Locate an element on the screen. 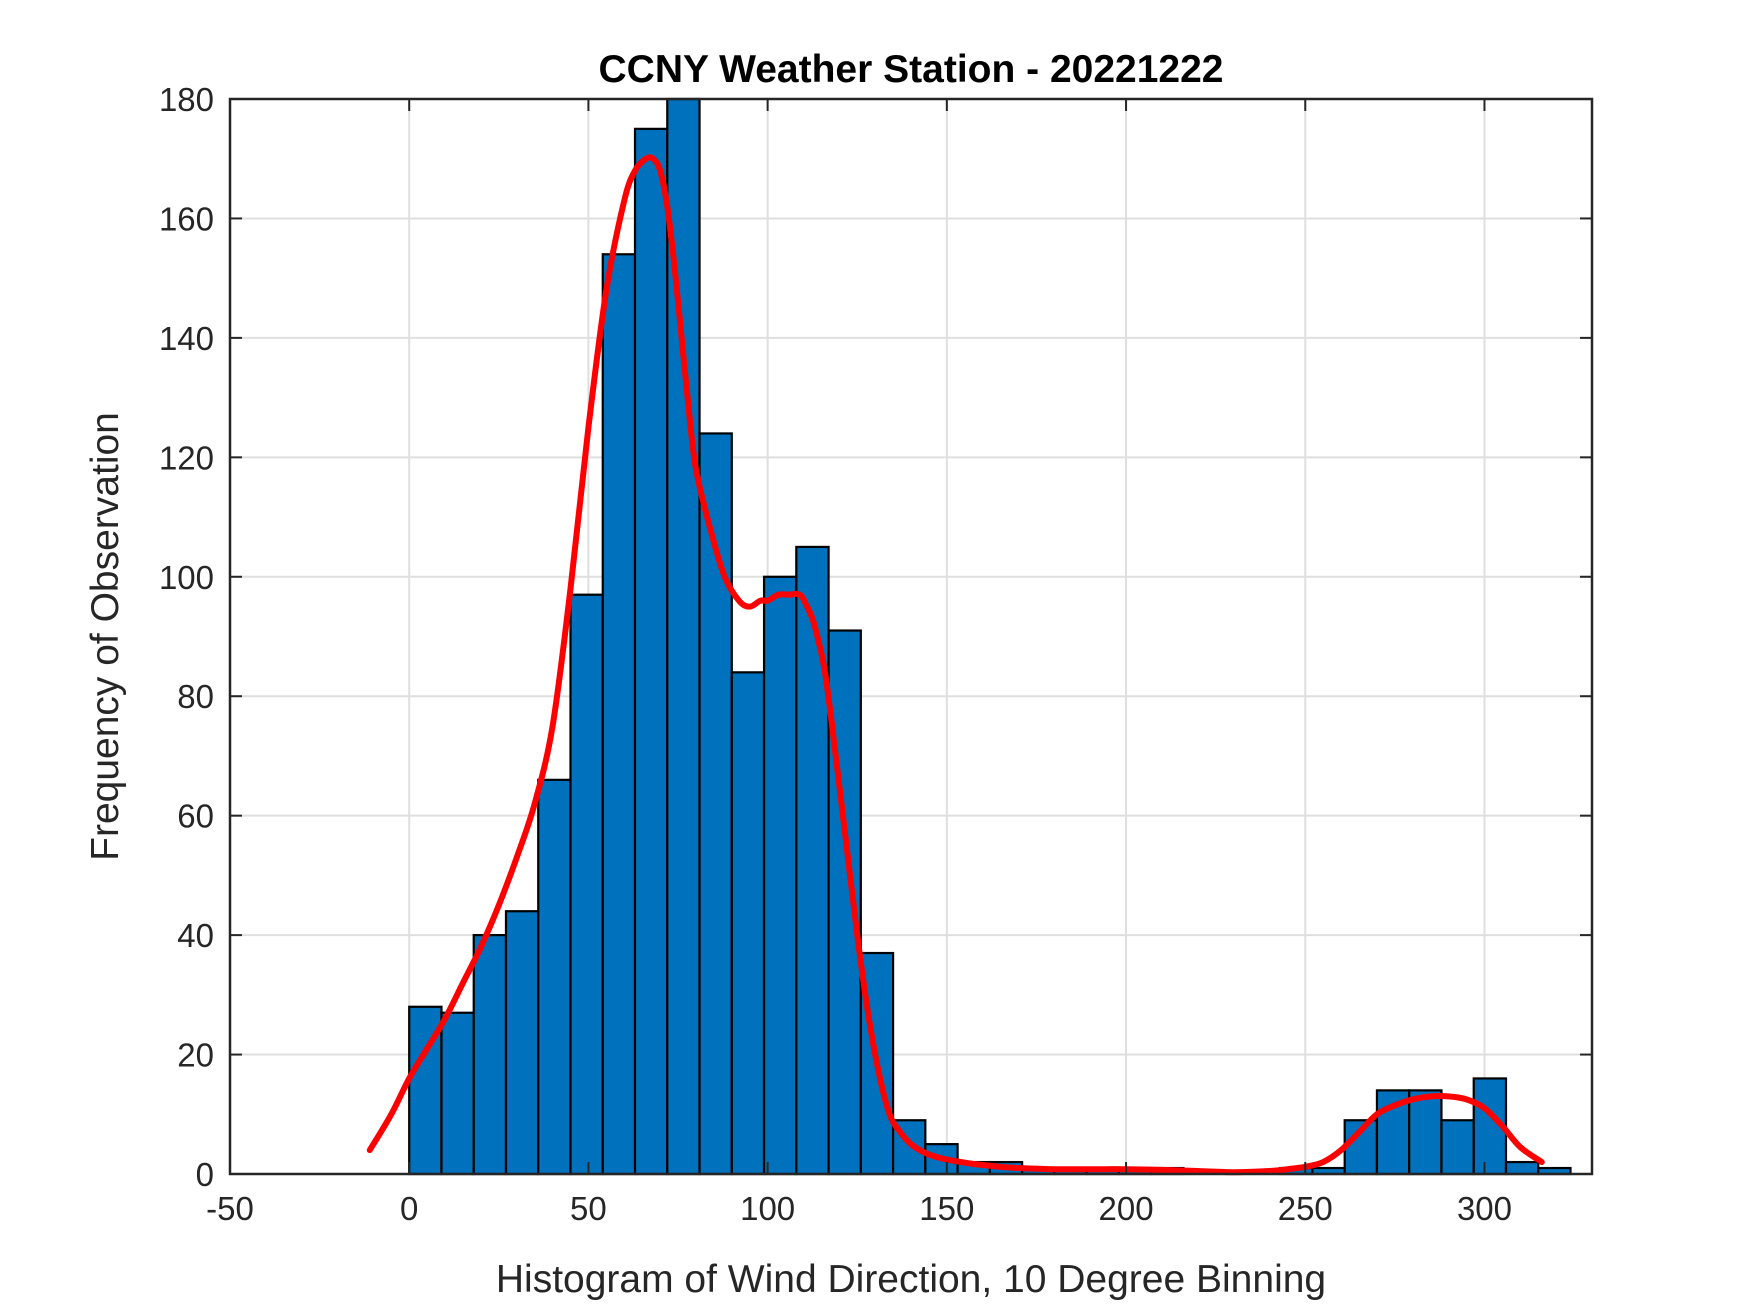 The width and height of the screenshot is (1750, 1313). y-tick-label: 100 is located at coordinates (186, 577).